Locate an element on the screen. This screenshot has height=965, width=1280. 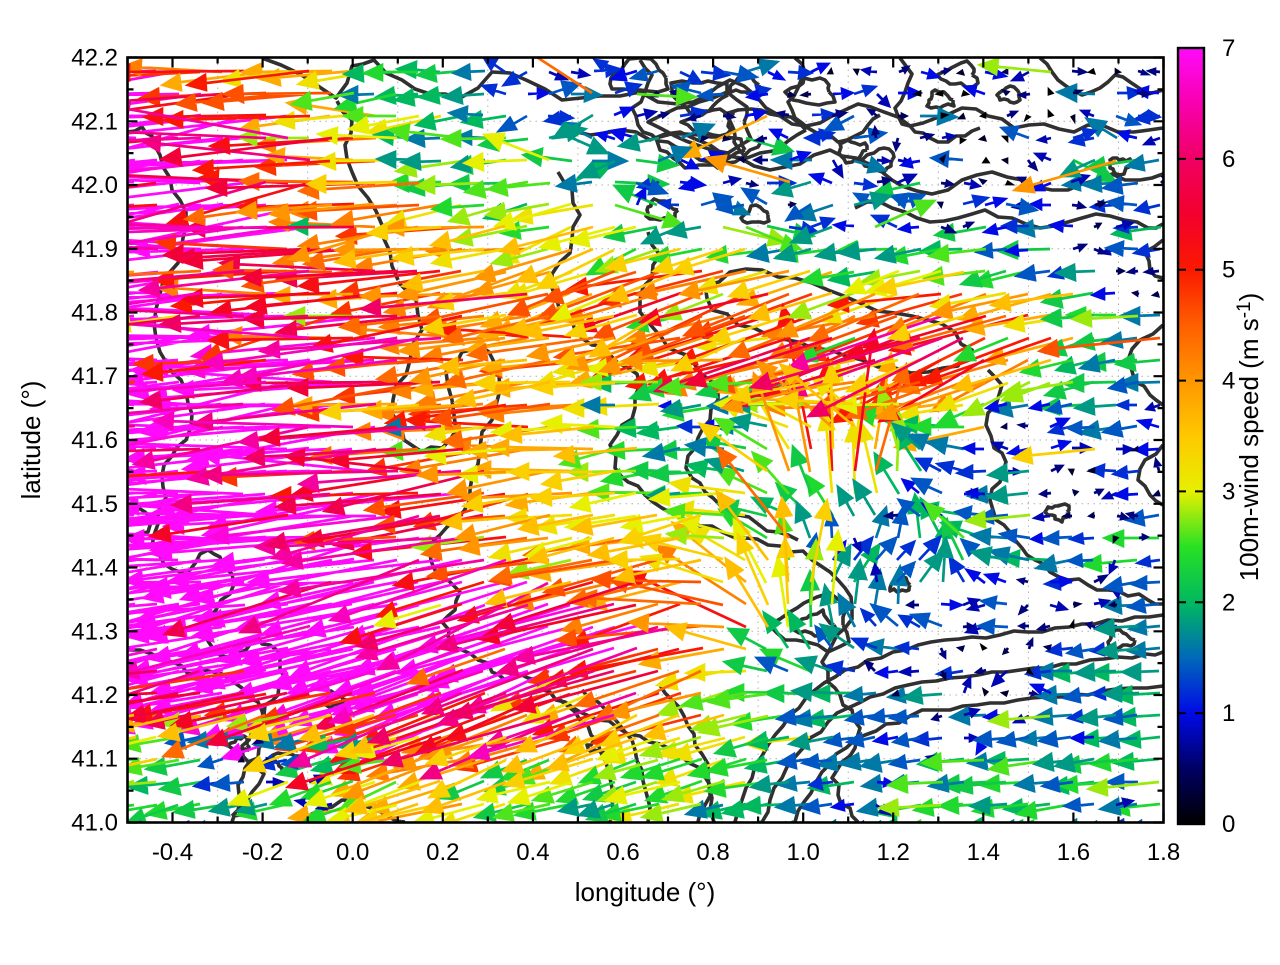
svg-text: 1 is located at coordinates (1228, 713).